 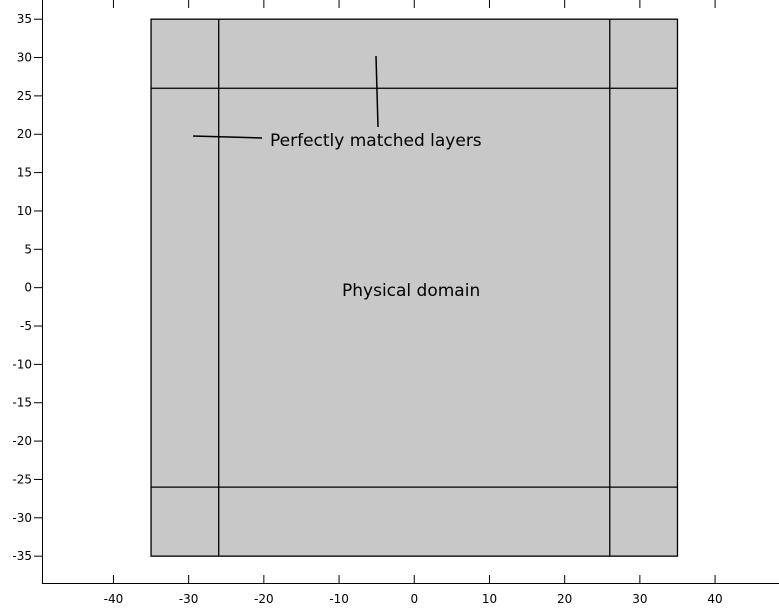 What do you see at coordinates (22, 441) in the screenshot?
I see `y-tick-label: -20` at bounding box center [22, 441].